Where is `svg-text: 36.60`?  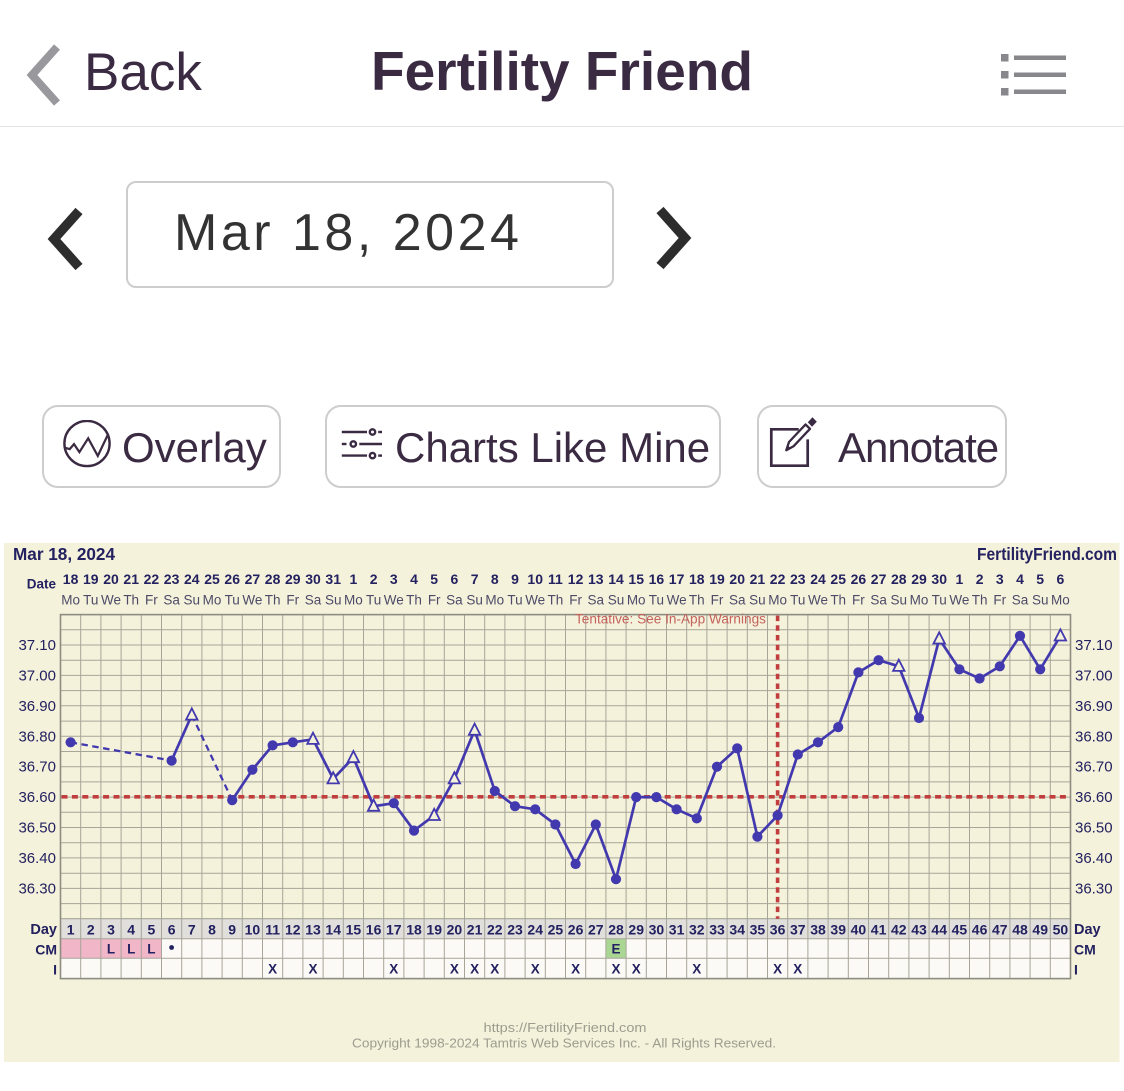
svg-text: 36.60 is located at coordinates (37, 797).